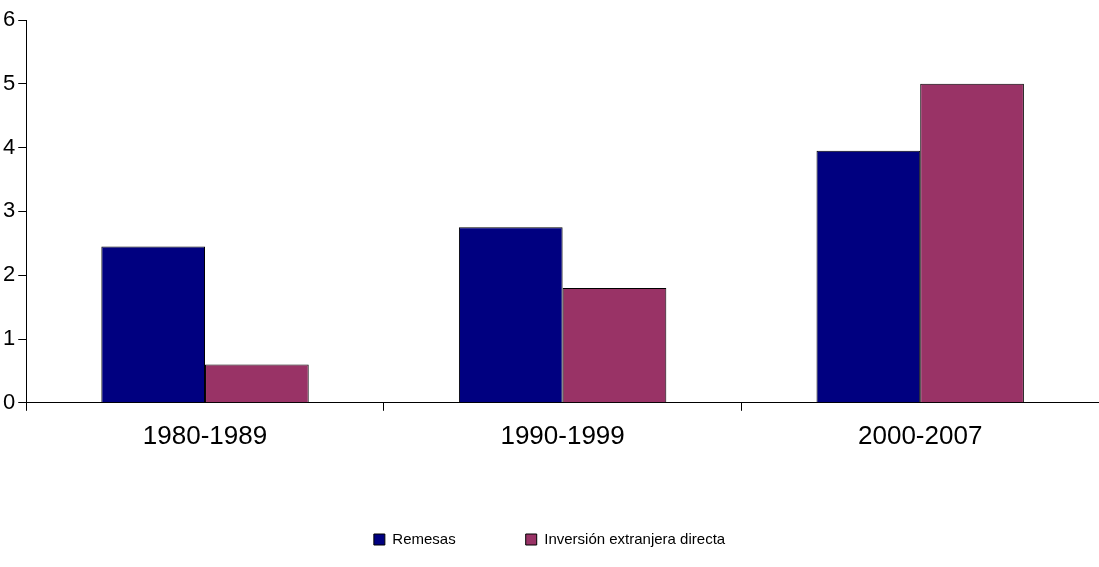 This screenshot has height=567, width=1099. What do you see at coordinates (9, 401) in the screenshot?
I see `y-tick-label: 0` at bounding box center [9, 401].